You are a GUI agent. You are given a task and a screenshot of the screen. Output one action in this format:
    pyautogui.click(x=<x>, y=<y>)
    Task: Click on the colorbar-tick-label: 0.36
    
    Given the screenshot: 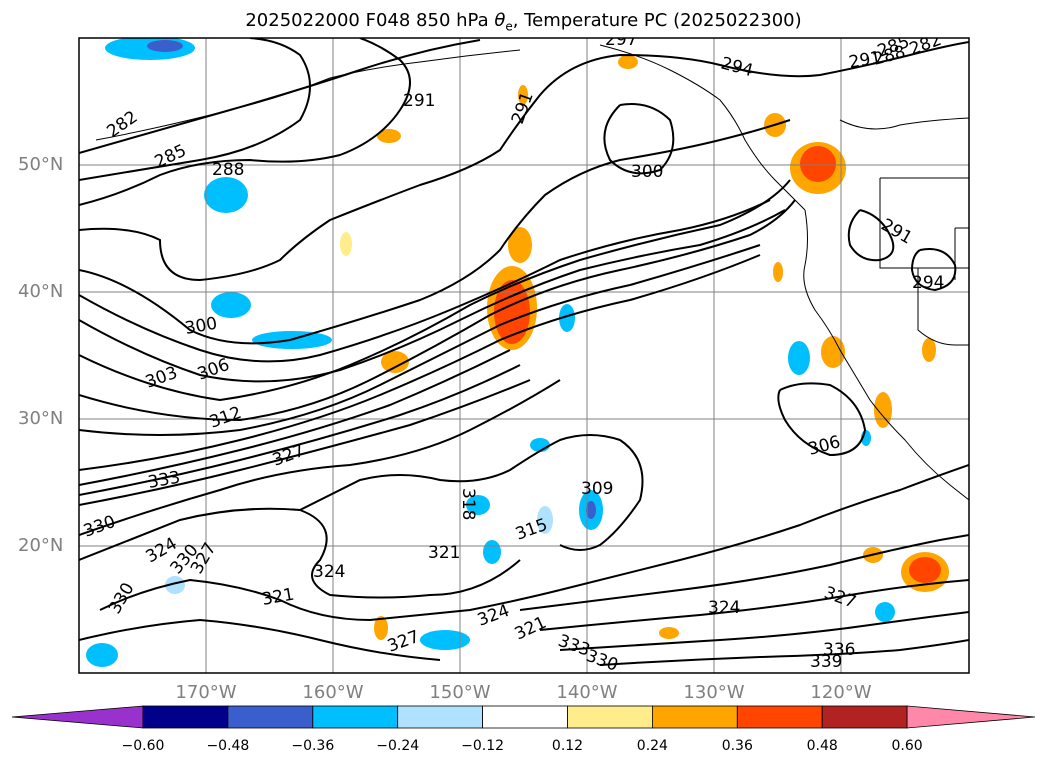 What is the action you would take?
    pyautogui.click(x=737, y=746)
    